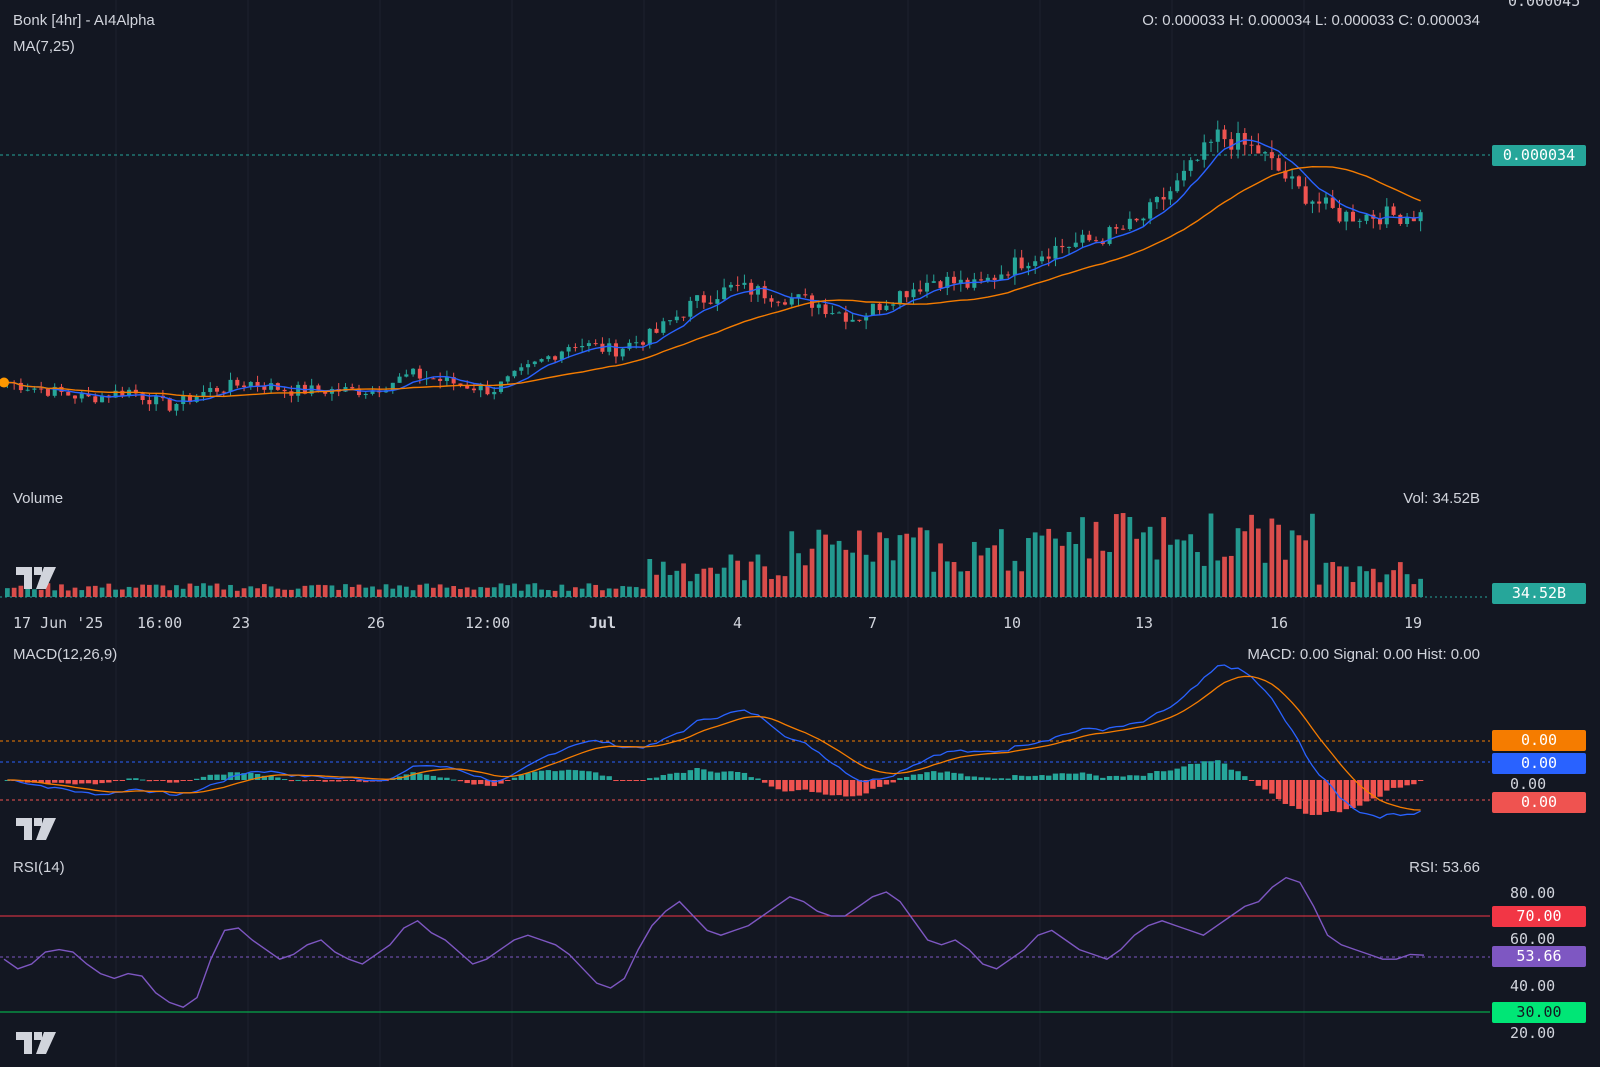 This screenshot has height=1067, width=1600. I want to click on time-axis-tick: 23, so click(241, 623).